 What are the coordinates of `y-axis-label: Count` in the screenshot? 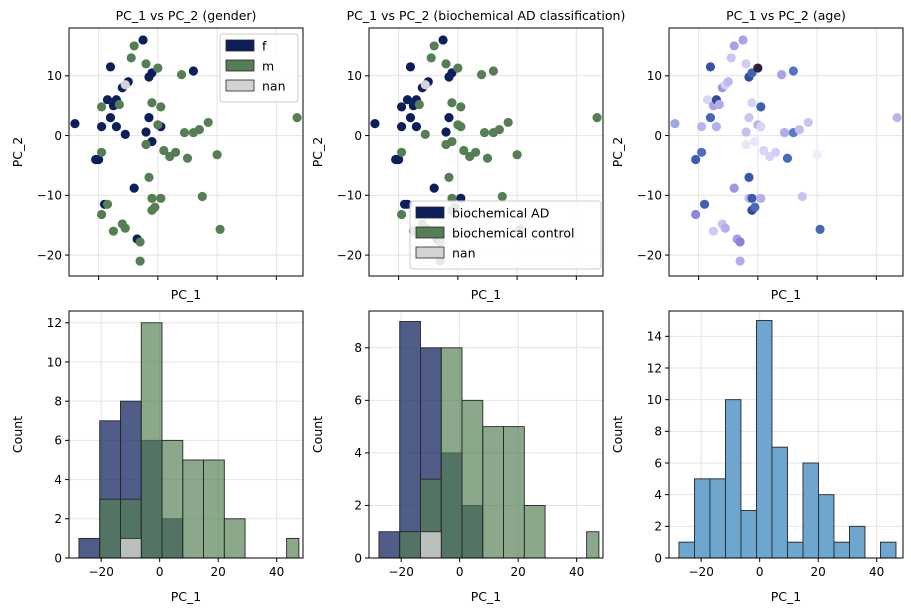 It's located at (17, 434).